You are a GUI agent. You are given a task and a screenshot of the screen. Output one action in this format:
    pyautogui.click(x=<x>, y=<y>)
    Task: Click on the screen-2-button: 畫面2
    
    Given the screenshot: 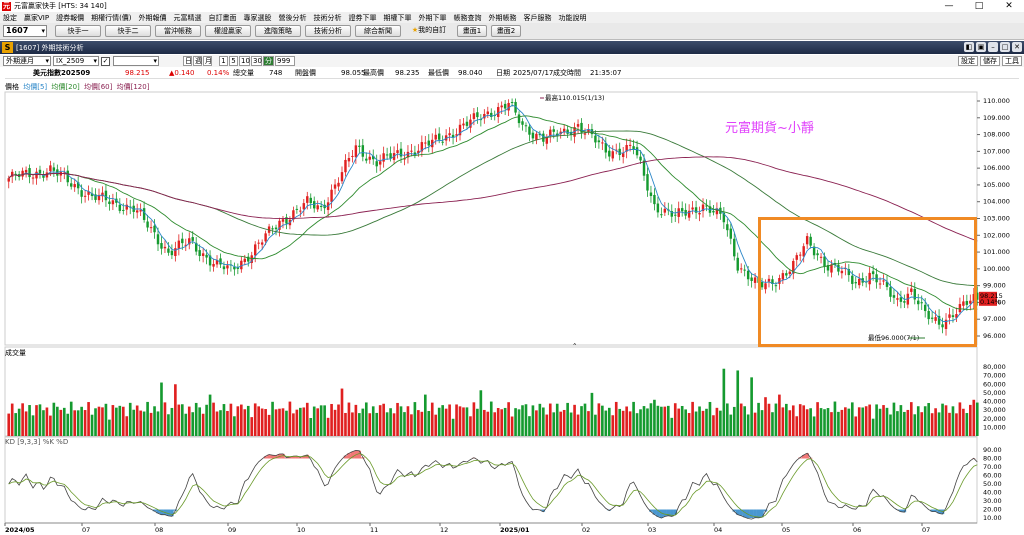 What is the action you would take?
    pyautogui.click(x=506, y=31)
    